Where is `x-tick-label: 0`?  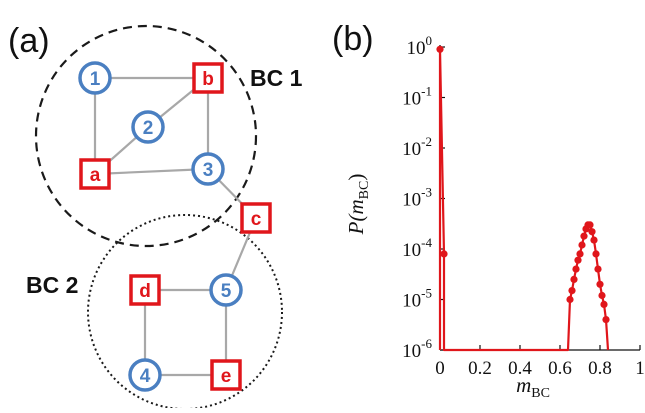 x-tick-label: 0 is located at coordinates (440, 368).